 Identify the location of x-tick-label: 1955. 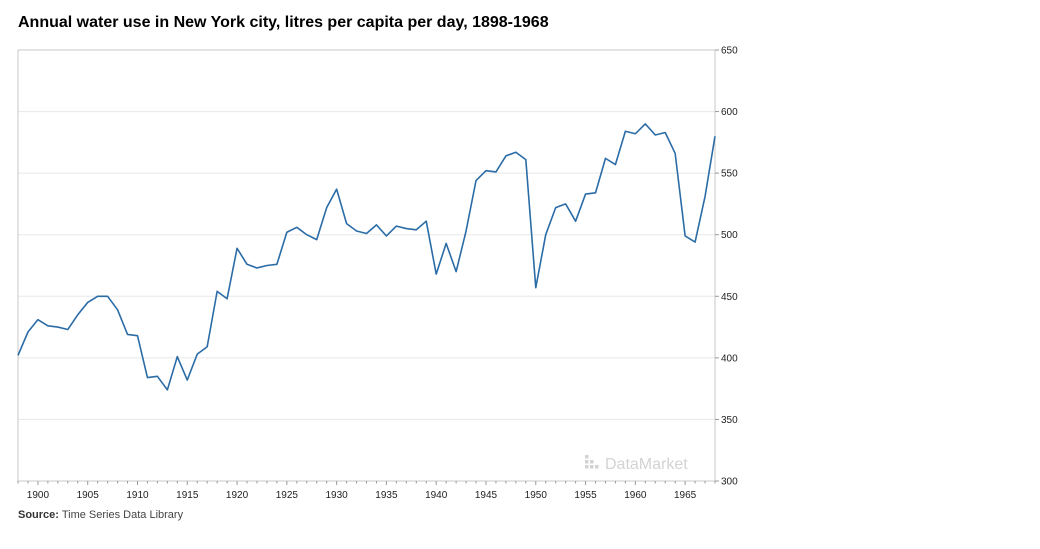
(585, 495).